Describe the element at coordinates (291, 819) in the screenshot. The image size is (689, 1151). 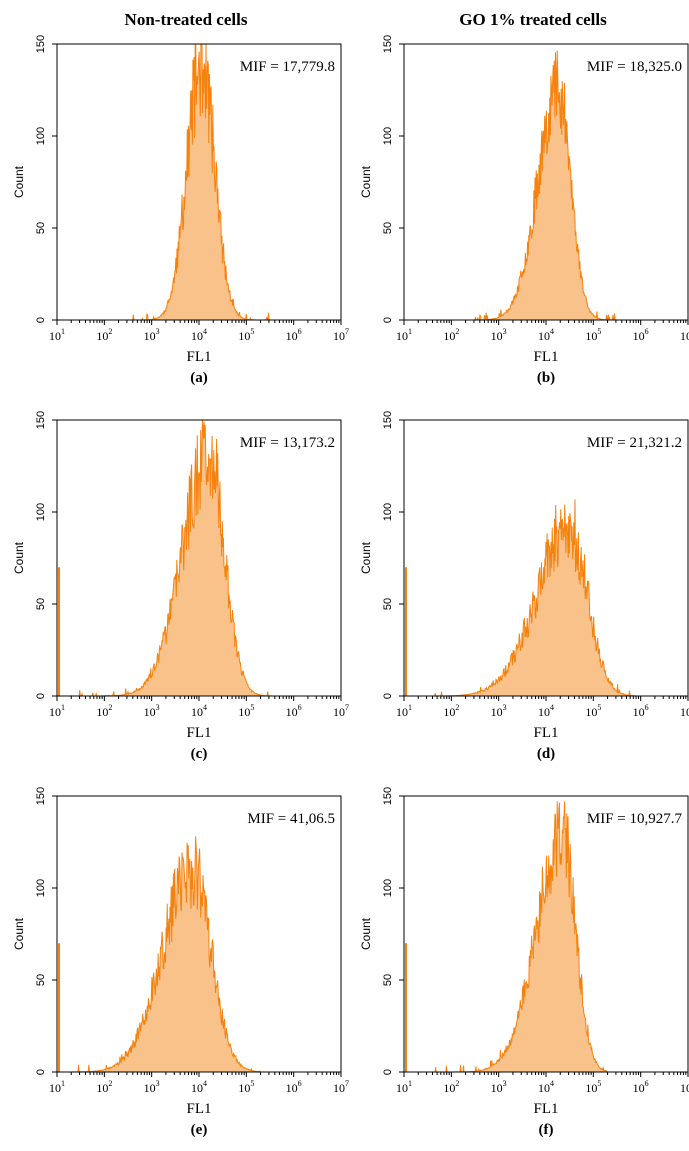
I see `mif-annotation: MIF = 41,06.5` at that location.